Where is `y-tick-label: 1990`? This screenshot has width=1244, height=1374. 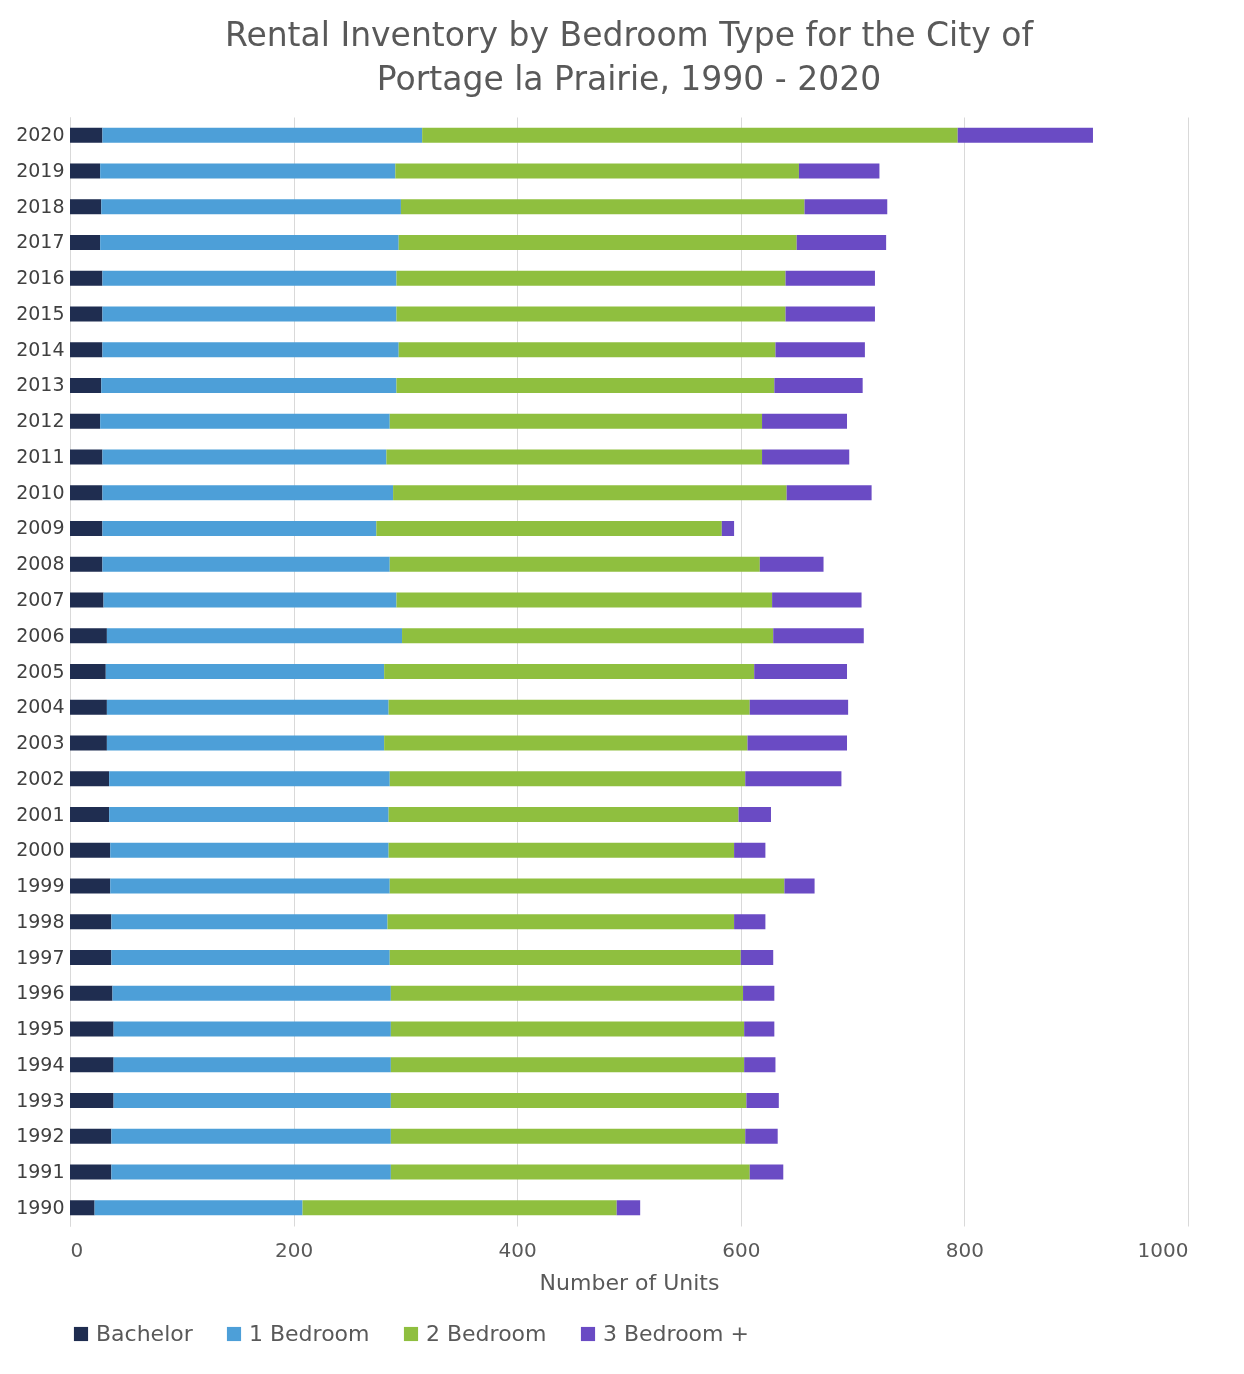
y-tick-label: 1990 is located at coordinates (40, 1206).